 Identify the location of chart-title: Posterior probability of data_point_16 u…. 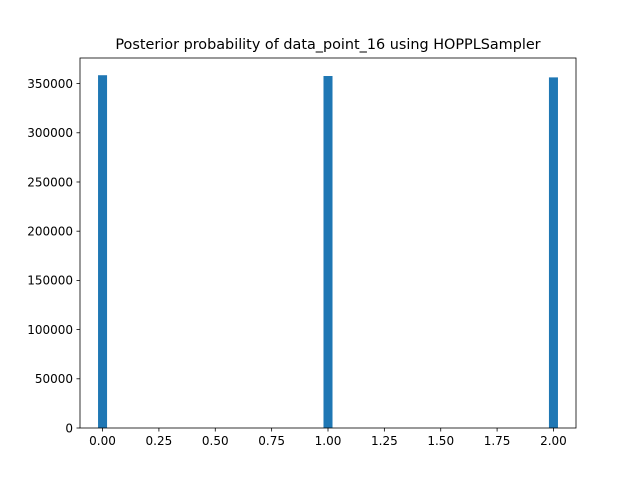
(327, 45).